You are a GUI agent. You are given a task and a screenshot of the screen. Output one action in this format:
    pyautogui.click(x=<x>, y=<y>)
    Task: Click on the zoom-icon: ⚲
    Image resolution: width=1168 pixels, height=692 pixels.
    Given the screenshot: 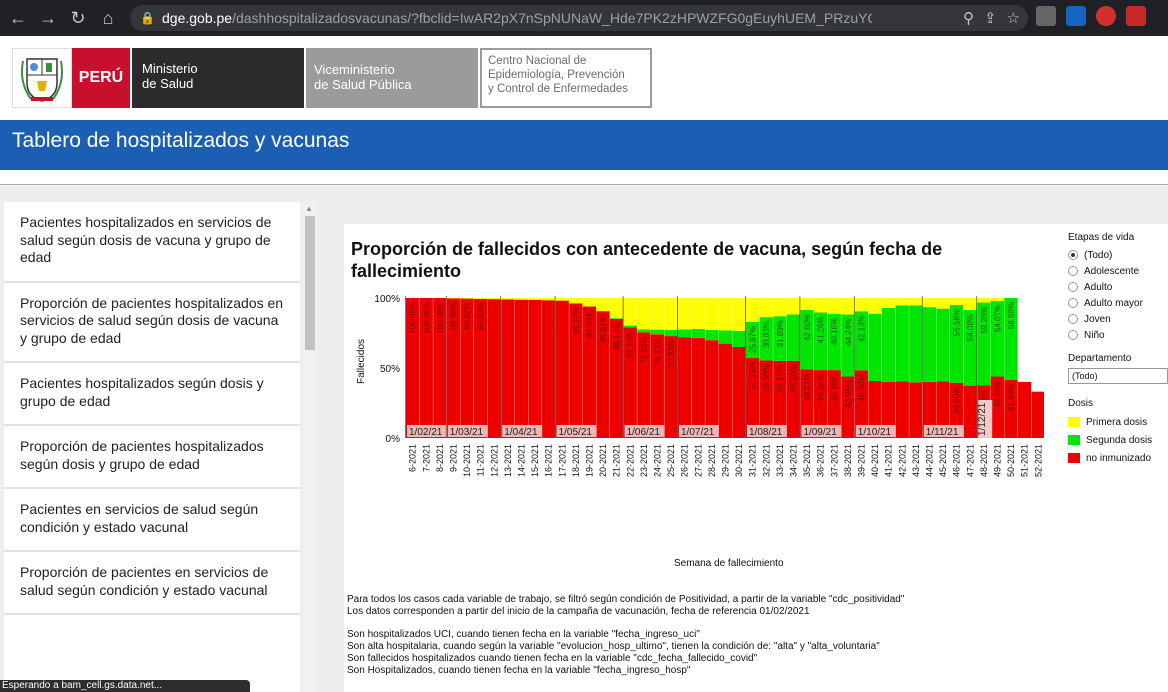 What is the action you would take?
    pyautogui.click(x=968, y=18)
    